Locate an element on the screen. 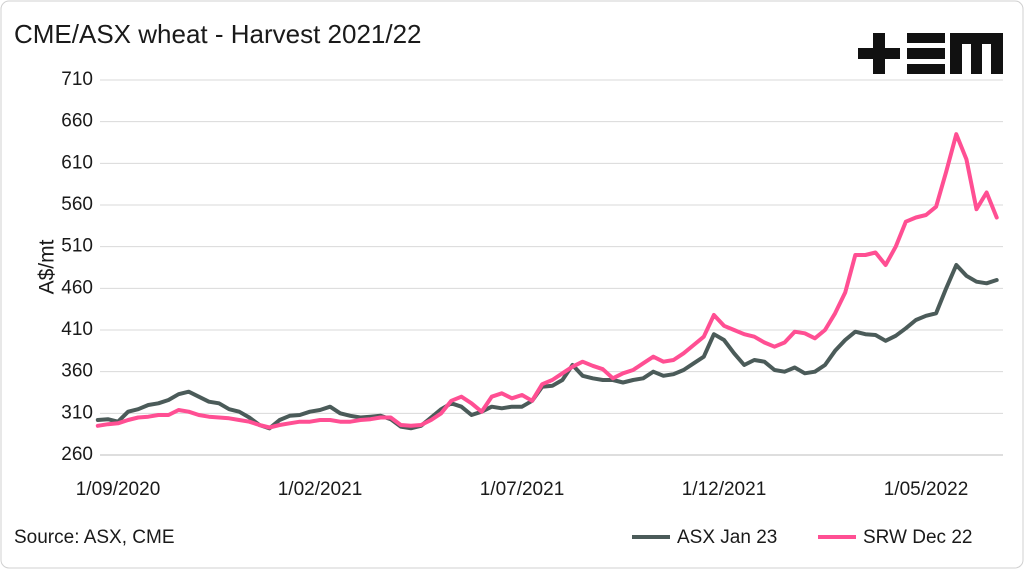  y-tick-label: 460 is located at coordinates (77, 287).